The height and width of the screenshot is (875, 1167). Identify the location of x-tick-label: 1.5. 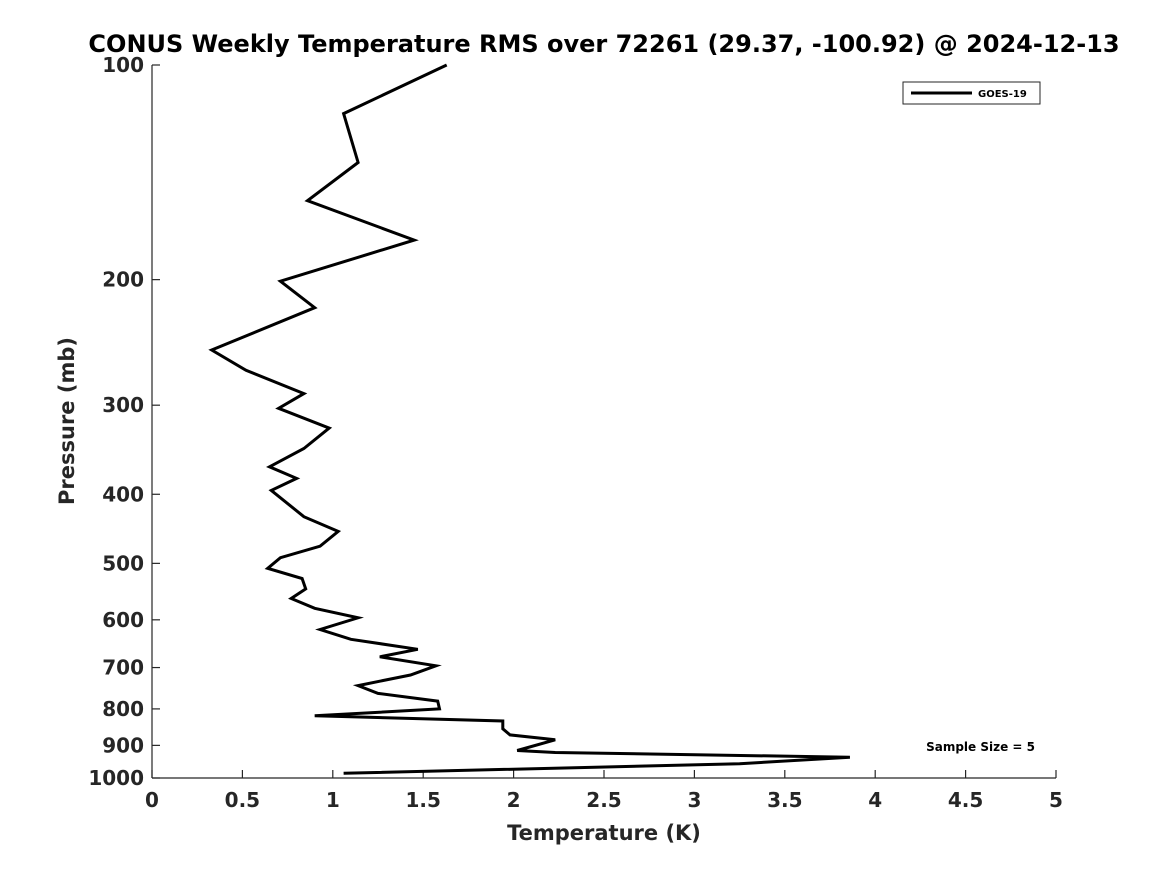
(422, 800).